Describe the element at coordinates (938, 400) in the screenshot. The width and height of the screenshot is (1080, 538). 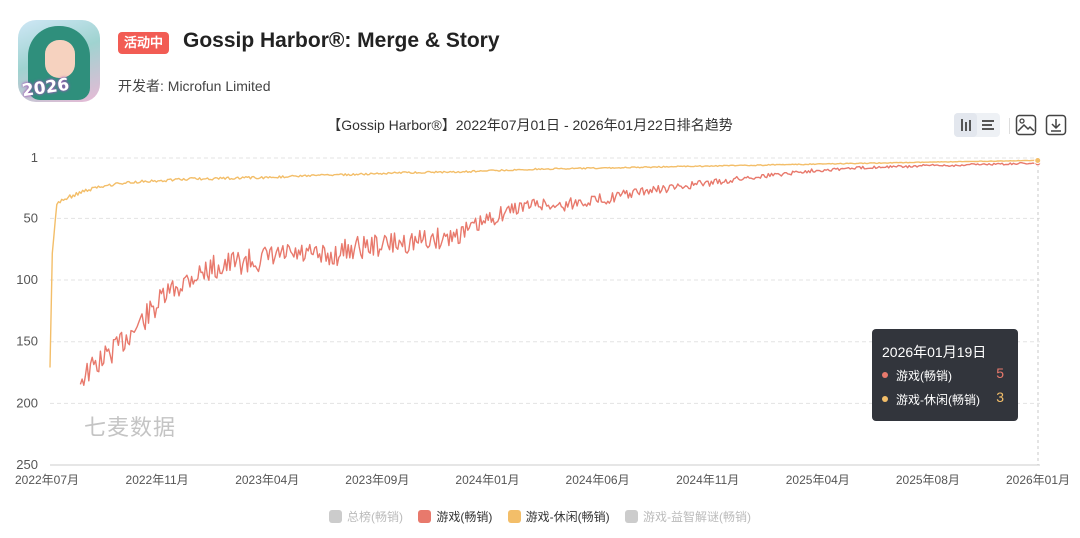
I see `tooltip-label: 游戏-休闲(畅销)` at that location.